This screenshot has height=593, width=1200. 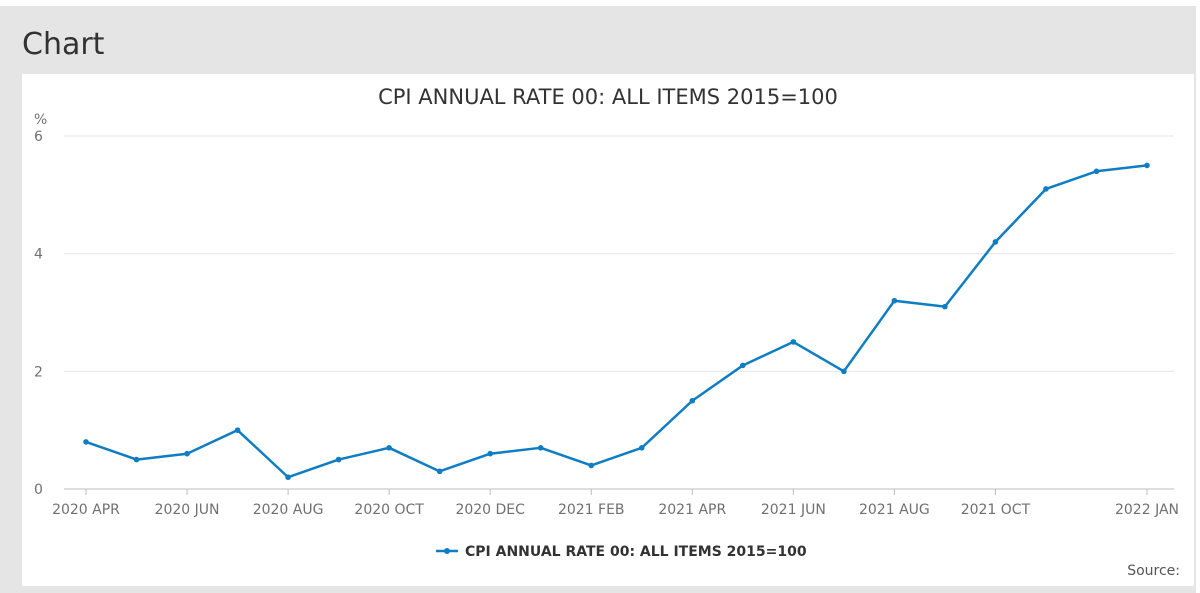 What do you see at coordinates (490, 510) in the screenshot?
I see `x-tick-label: 2020 DEC` at bounding box center [490, 510].